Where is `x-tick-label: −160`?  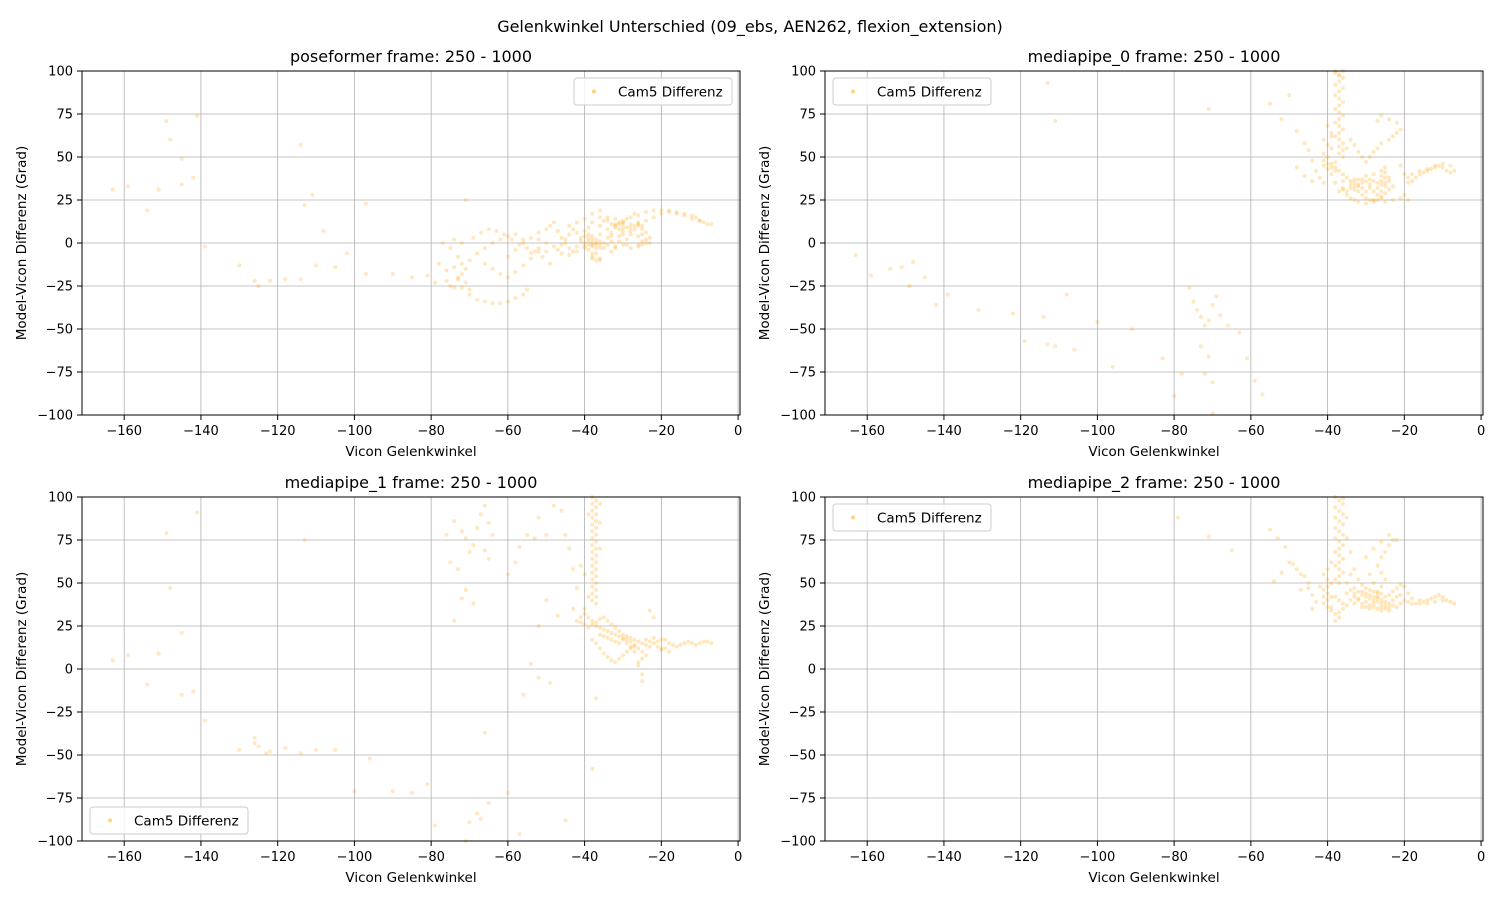
x-tick-label: −160 is located at coordinates (124, 857).